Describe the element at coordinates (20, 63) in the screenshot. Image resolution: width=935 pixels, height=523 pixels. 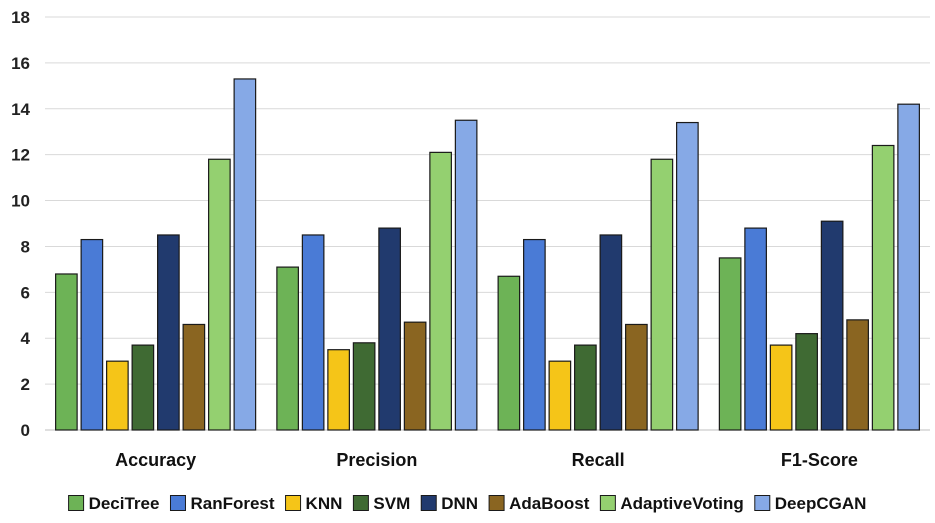
I see `y-tick-label: 16` at that location.